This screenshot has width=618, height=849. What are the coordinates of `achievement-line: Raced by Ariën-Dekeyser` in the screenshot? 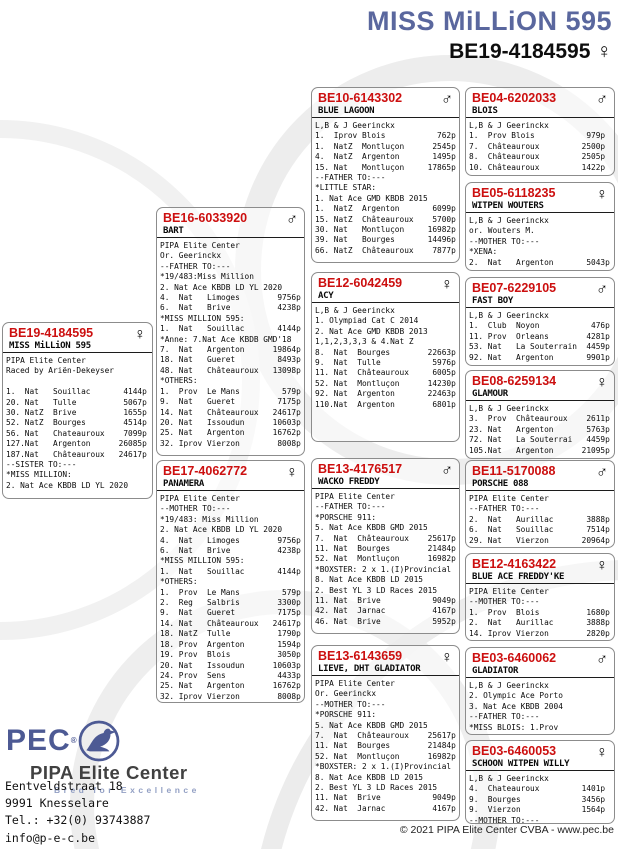 It's located at (60, 371).